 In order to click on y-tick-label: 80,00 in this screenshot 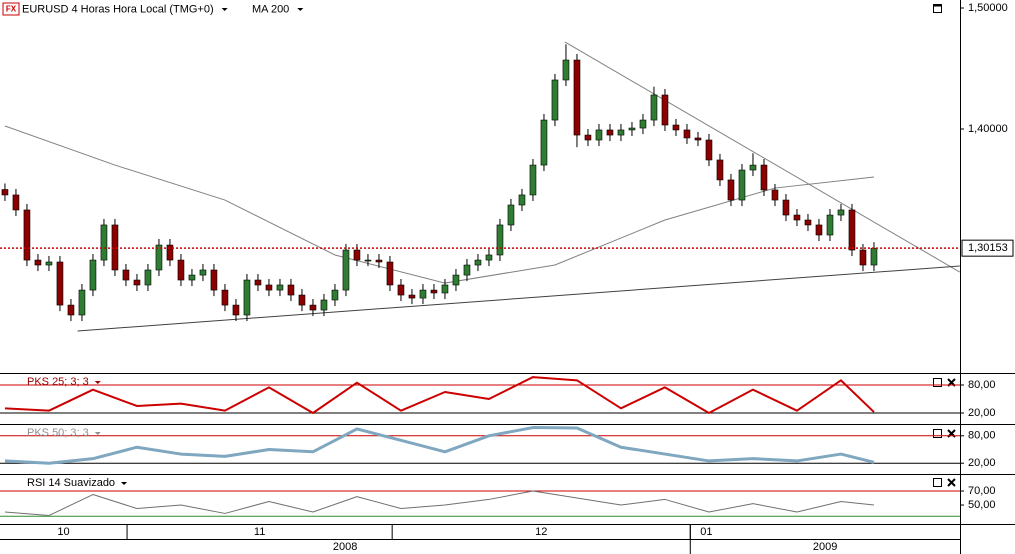, I will do `click(982, 385)`.